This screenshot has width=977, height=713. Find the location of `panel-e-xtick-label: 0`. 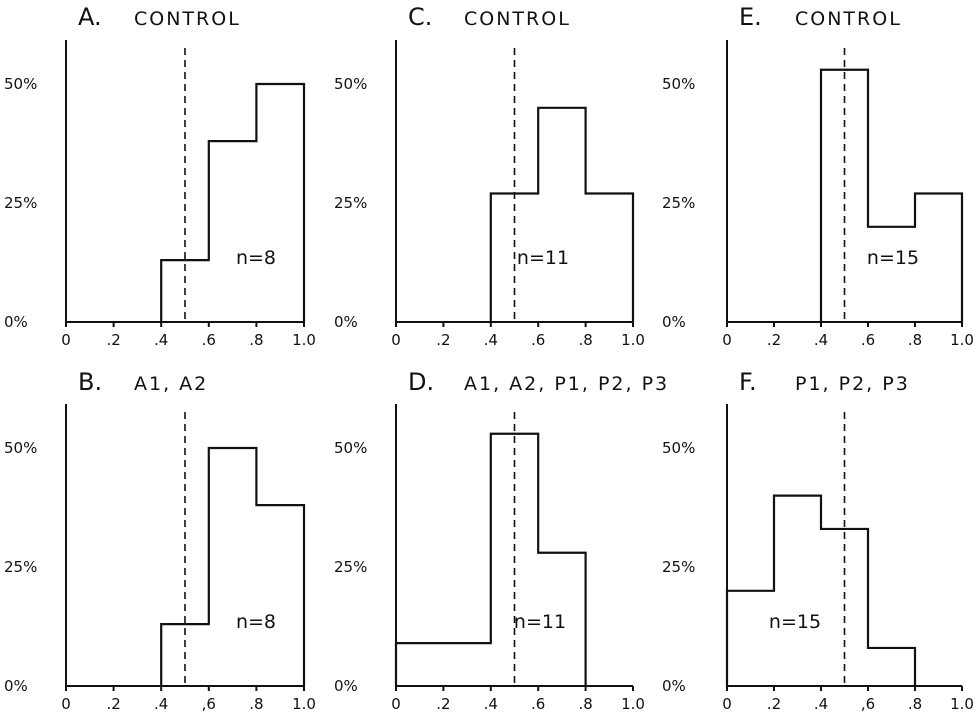

panel-e-xtick-label: 0 is located at coordinates (727, 340).